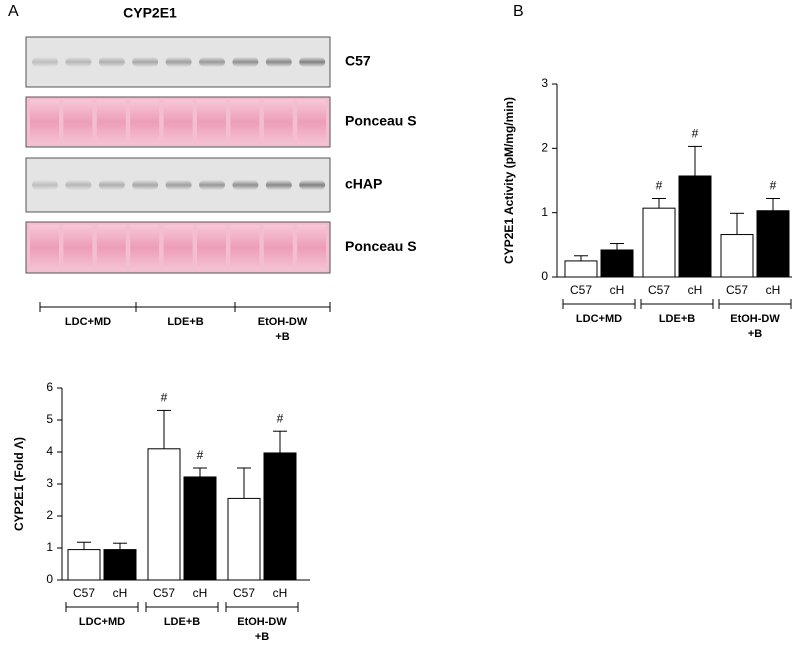 Image resolution: width=793 pixels, height=645 pixels. What do you see at coordinates (518, 11) in the screenshot?
I see `panel-label: B` at bounding box center [518, 11].